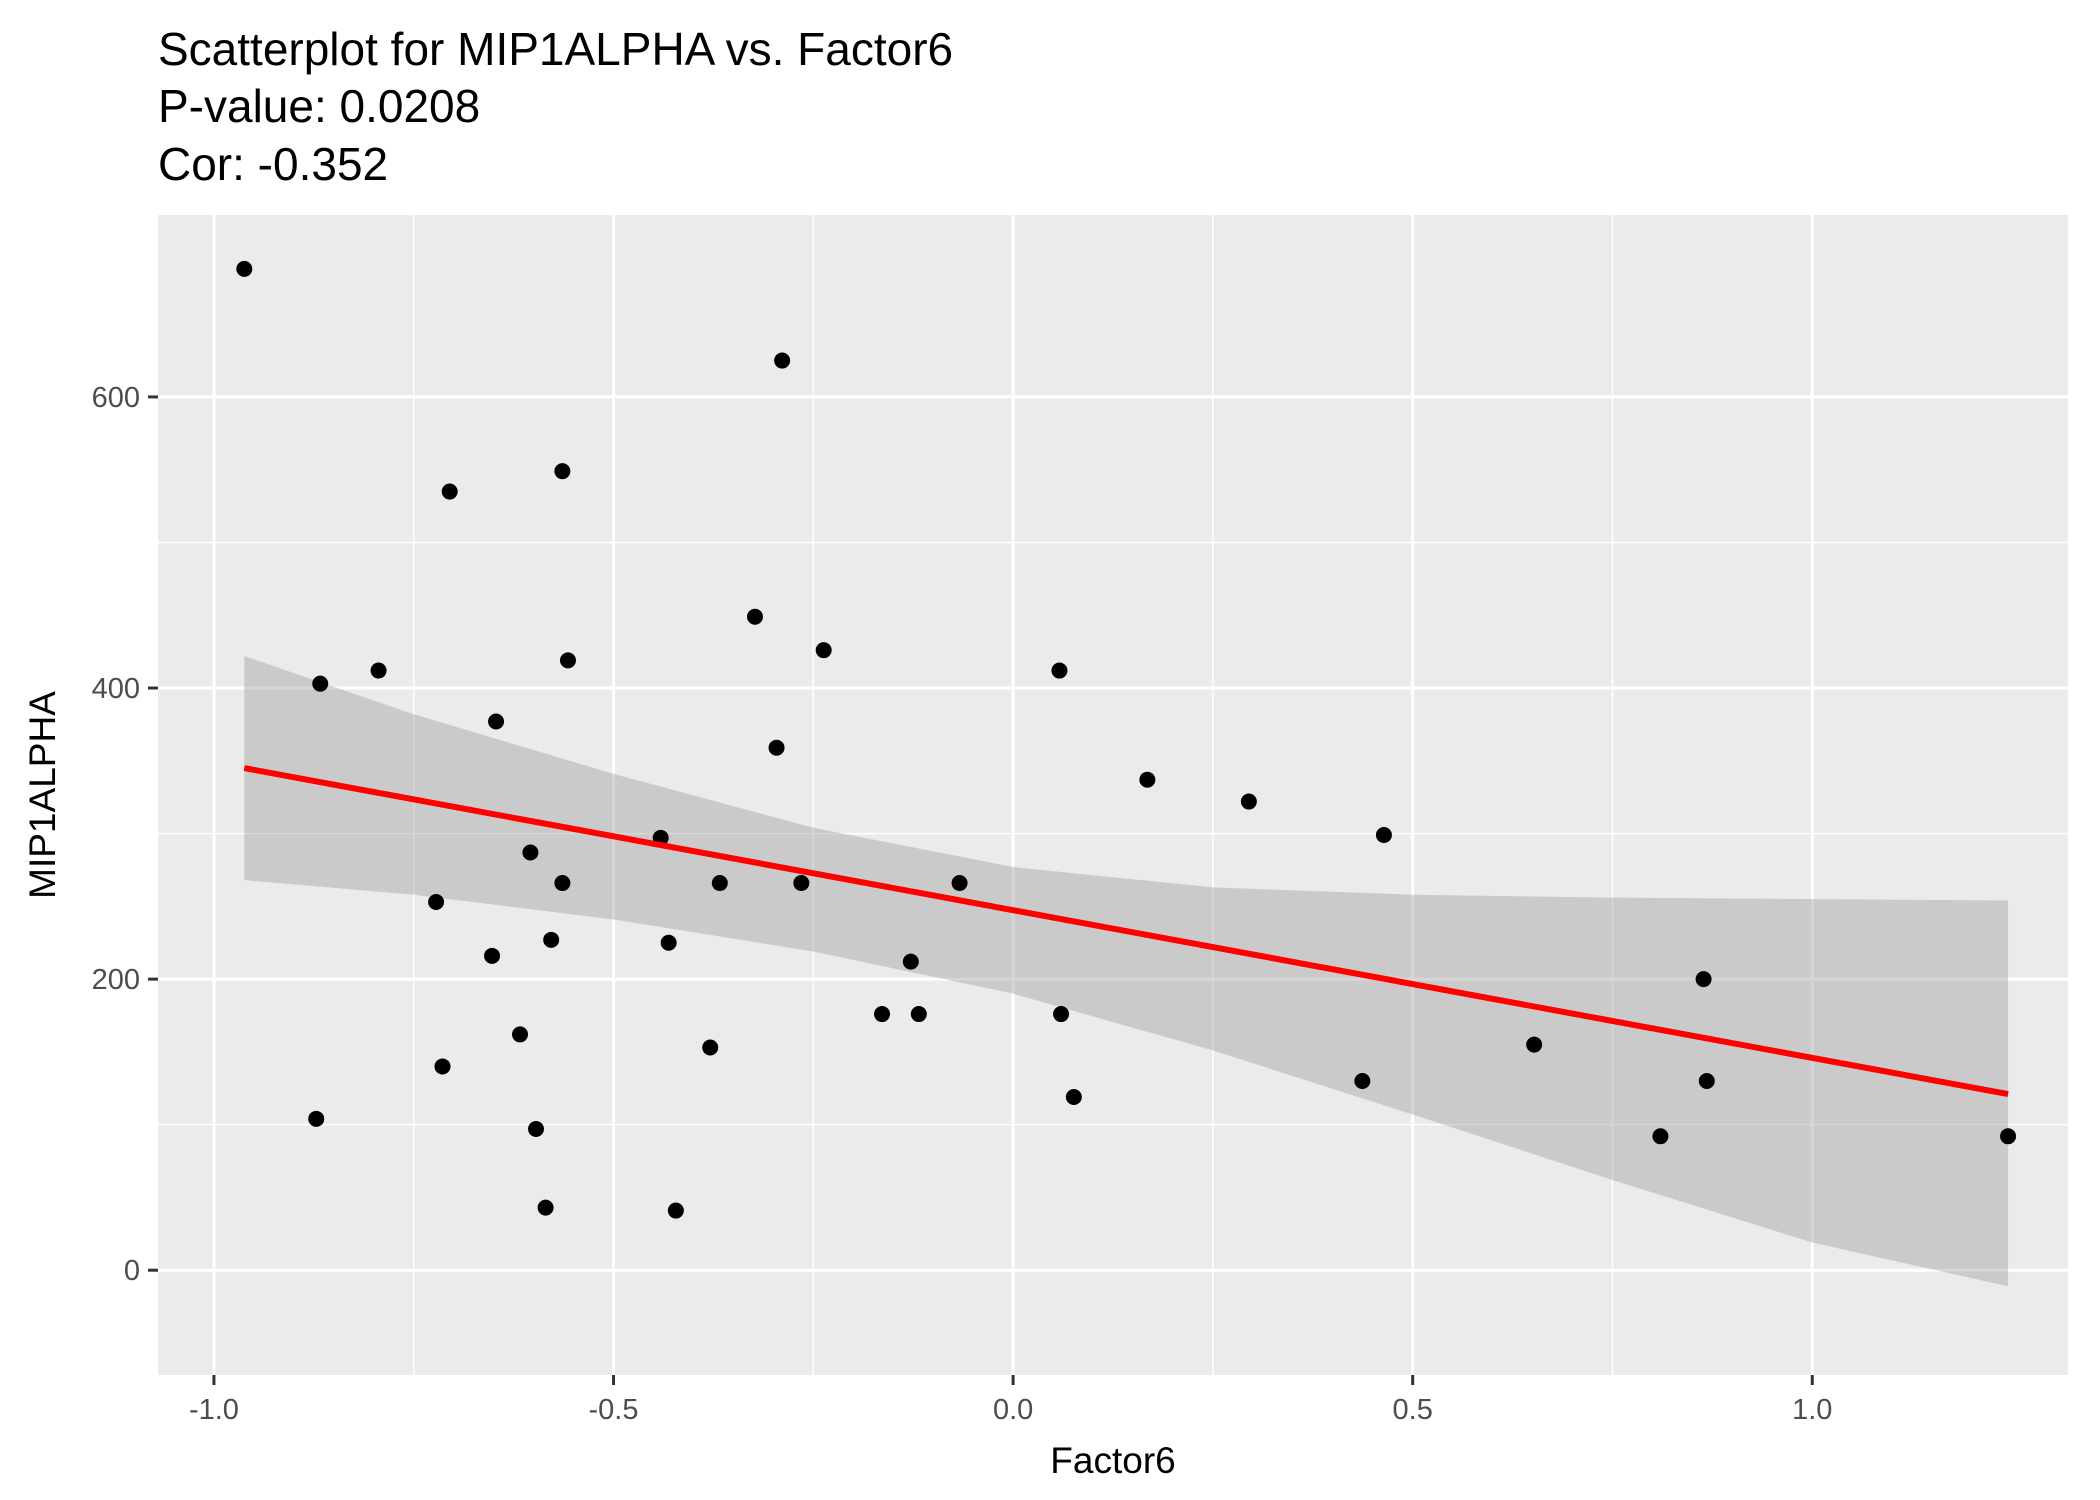 The image size is (2100, 1500). I want to click on y-axis-title: MIP1ALPHA, so click(42, 795).